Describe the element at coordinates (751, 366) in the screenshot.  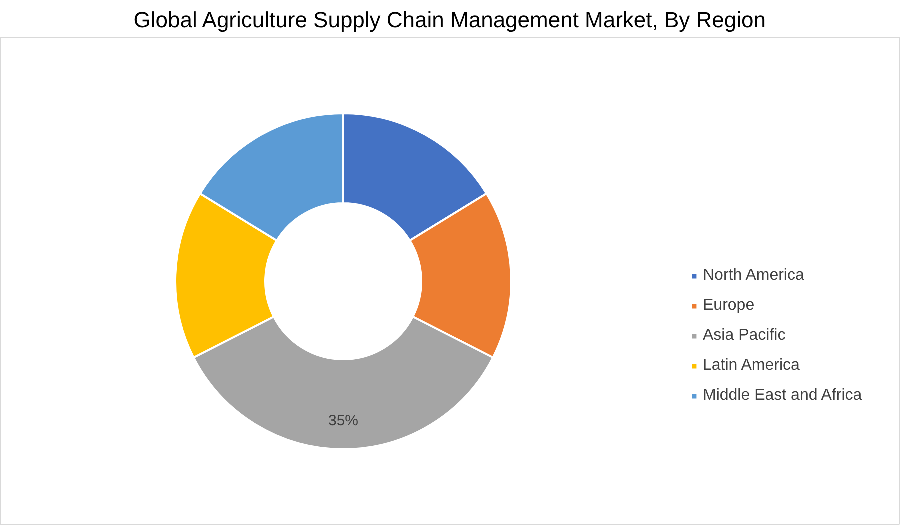
I see `legend-label: Latin America` at that location.